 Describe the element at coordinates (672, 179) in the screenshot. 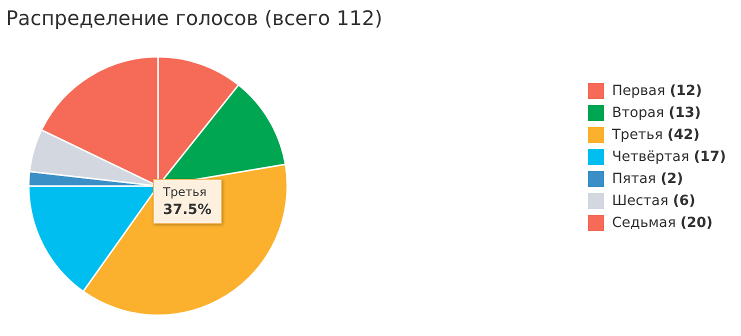

I see `data-label: (2)` at that location.